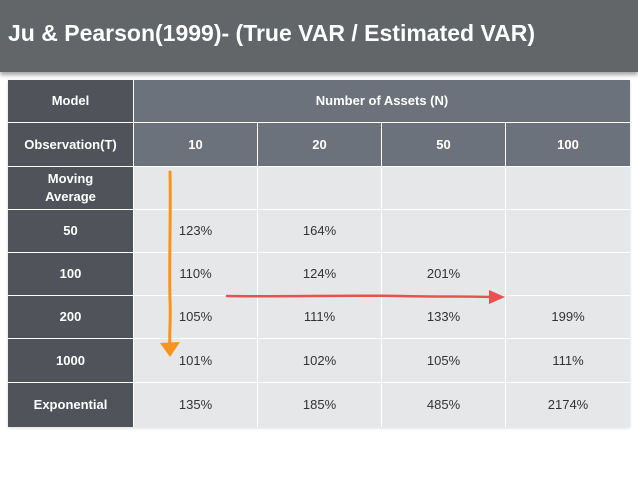  What do you see at coordinates (568, 144) in the screenshot?
I see `asset-count-100: 100` at bounding box center [568, 144].